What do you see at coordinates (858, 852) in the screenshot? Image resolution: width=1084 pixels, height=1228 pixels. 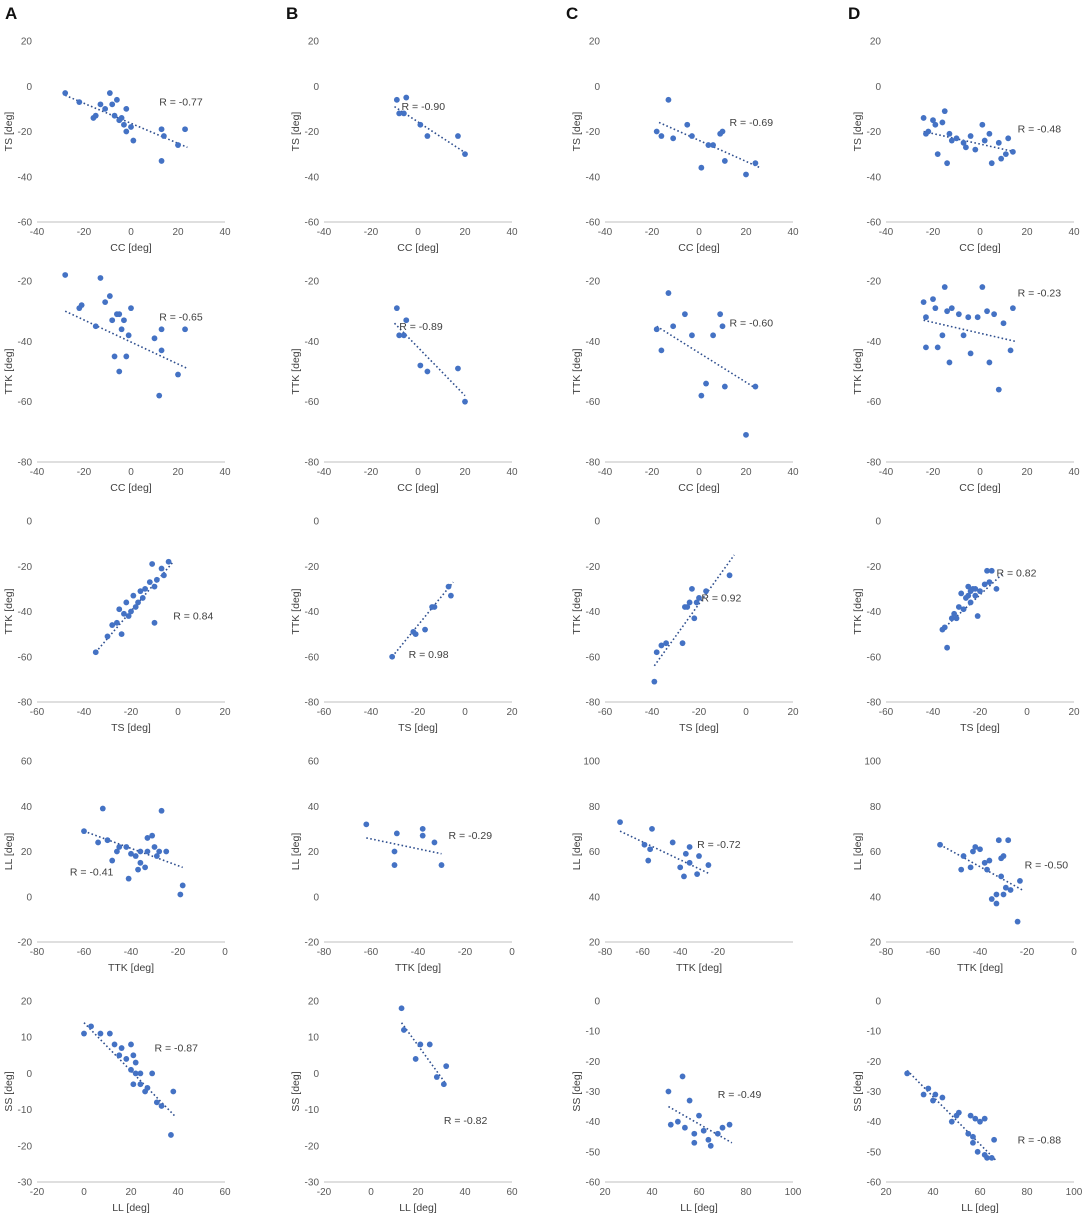 I see `chart-d4-y-axis-title: LL [deg]` at bounding box center [858, 852].